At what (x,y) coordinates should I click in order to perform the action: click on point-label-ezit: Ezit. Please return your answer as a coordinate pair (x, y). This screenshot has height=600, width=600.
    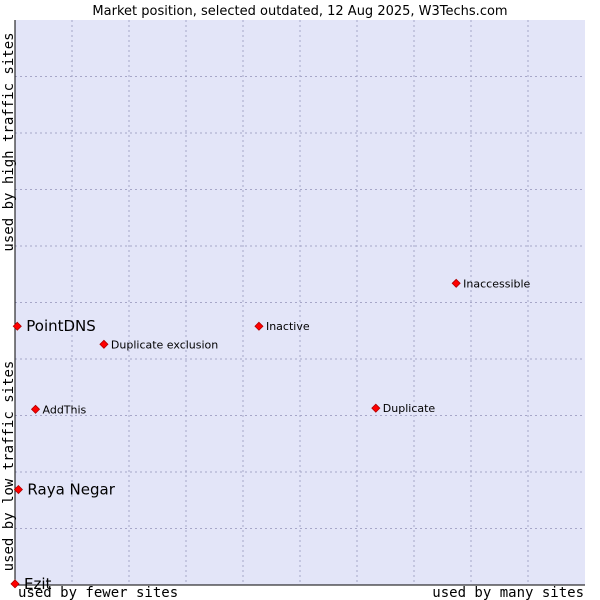
    Looking at the image, I should click on (38, 584).